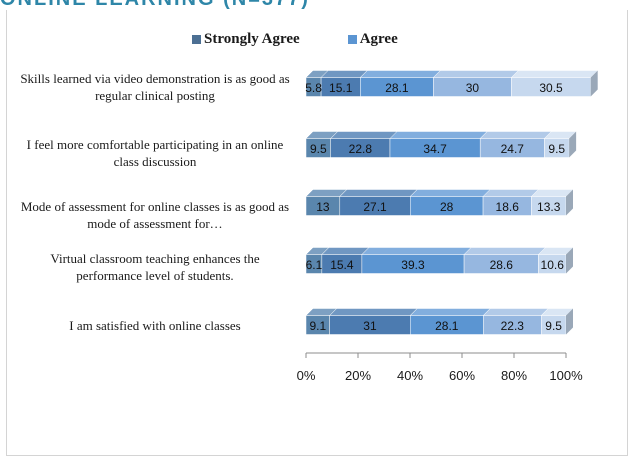 The height and width of the screenshot is (459, 629). I want to click on legend-item-strongly-agree: Strongly Agree, so click(246, 39).